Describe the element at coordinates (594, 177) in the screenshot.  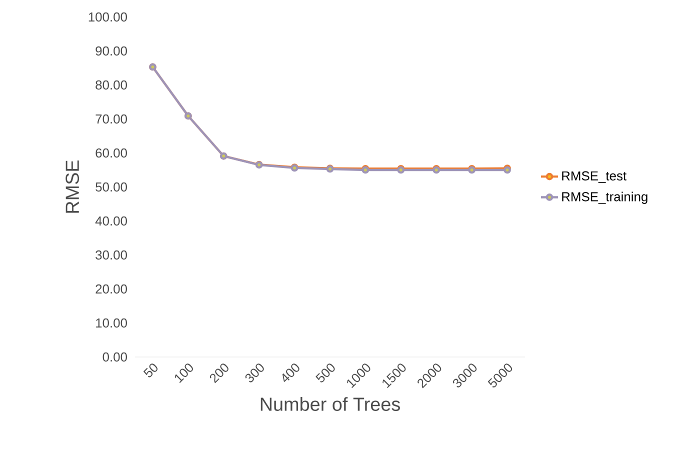
I see `legend-label: RMSE_test` at that location.